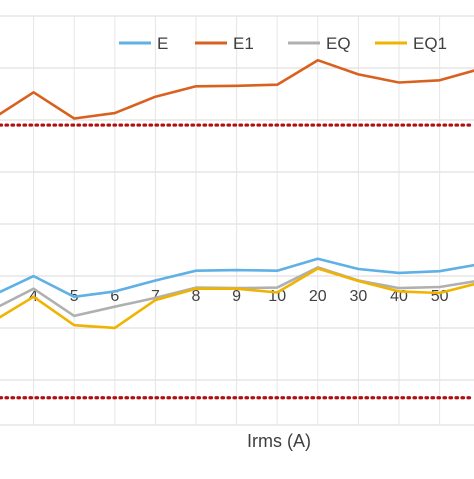  What do you see at coordinates (114, 296) in the screenshot?
I see `x-tick-label: 6` at bounding box center [114, 296].